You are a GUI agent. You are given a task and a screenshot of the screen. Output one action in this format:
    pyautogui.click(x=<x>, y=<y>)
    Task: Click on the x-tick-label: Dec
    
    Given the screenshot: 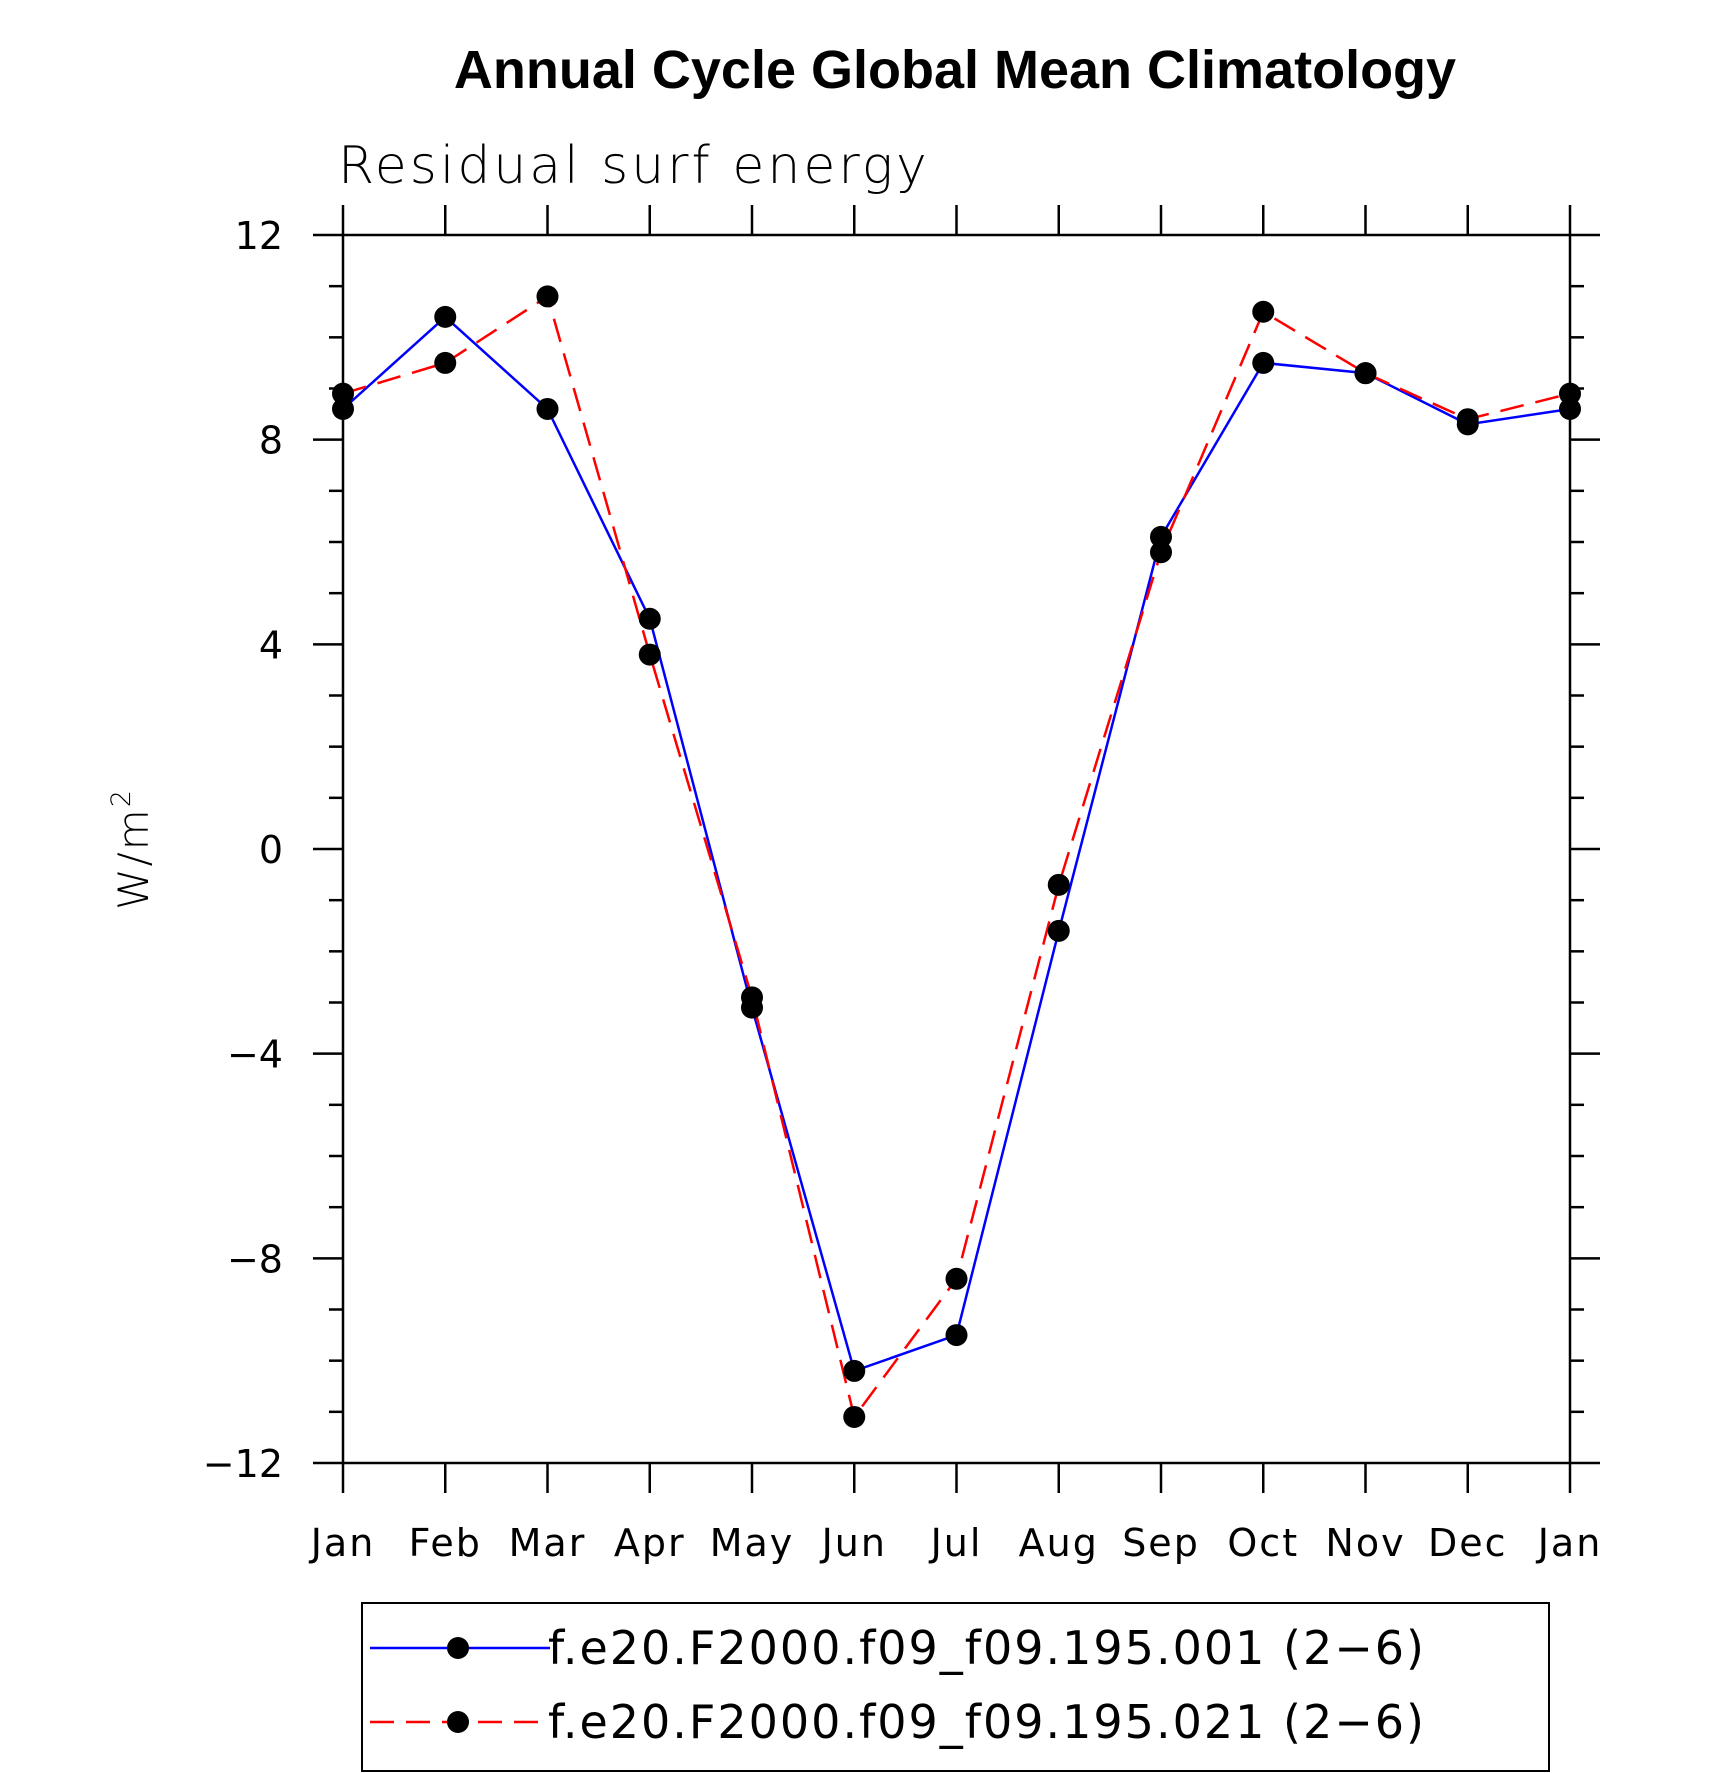 What is the action you would take?
    pyautogui.click(x=1468, y=1543)
    